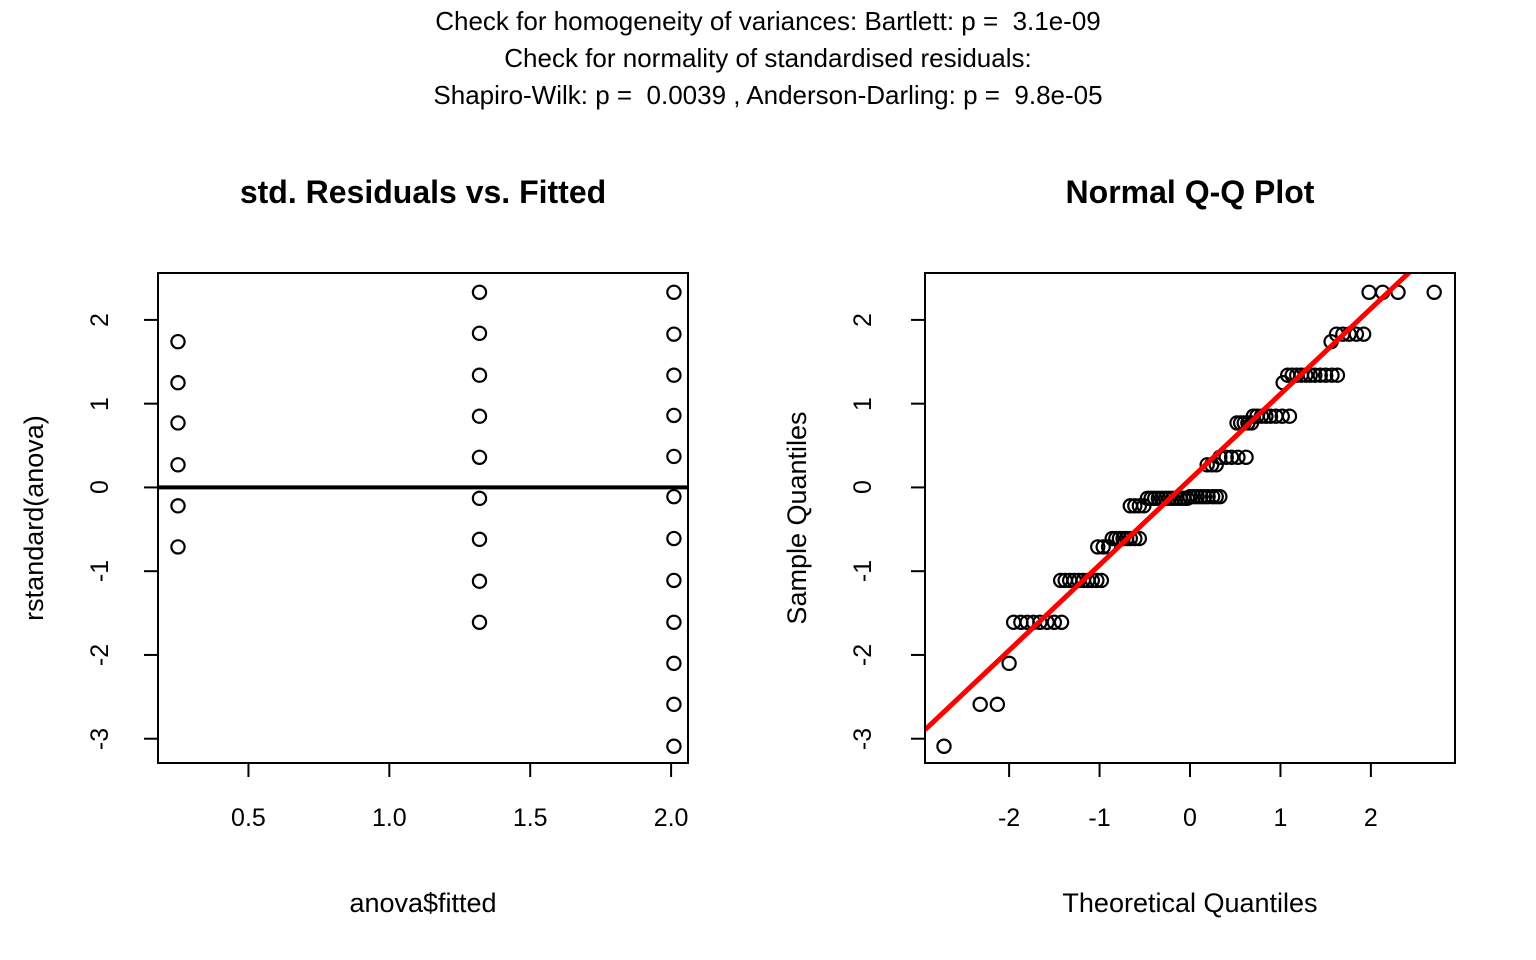  Describe the element at coordinates (423, 192) in the screenshot. I see `residuals-plot-title: std. Residuals vs. Fitted` at that location.